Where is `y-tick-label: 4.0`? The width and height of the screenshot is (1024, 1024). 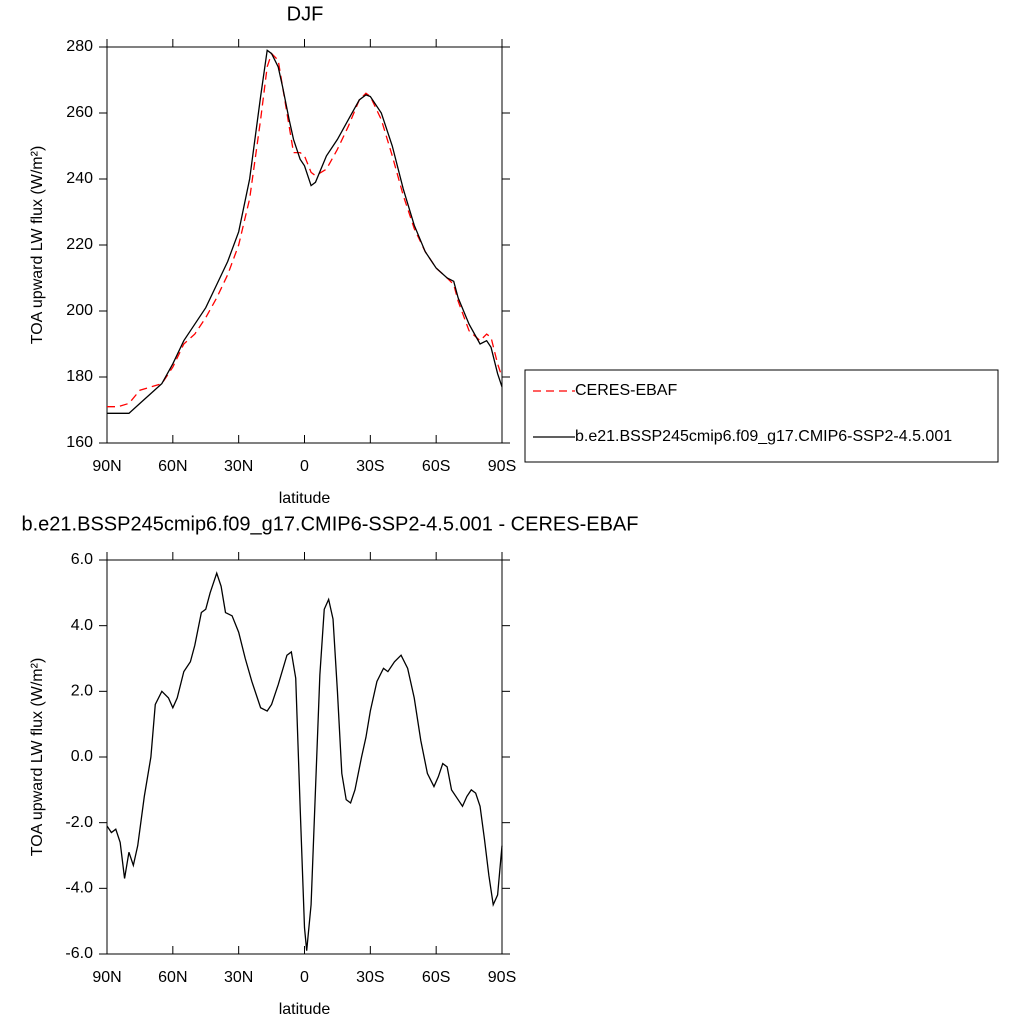
y-tick-label: 4.0 is located at coordinates (82, 625).